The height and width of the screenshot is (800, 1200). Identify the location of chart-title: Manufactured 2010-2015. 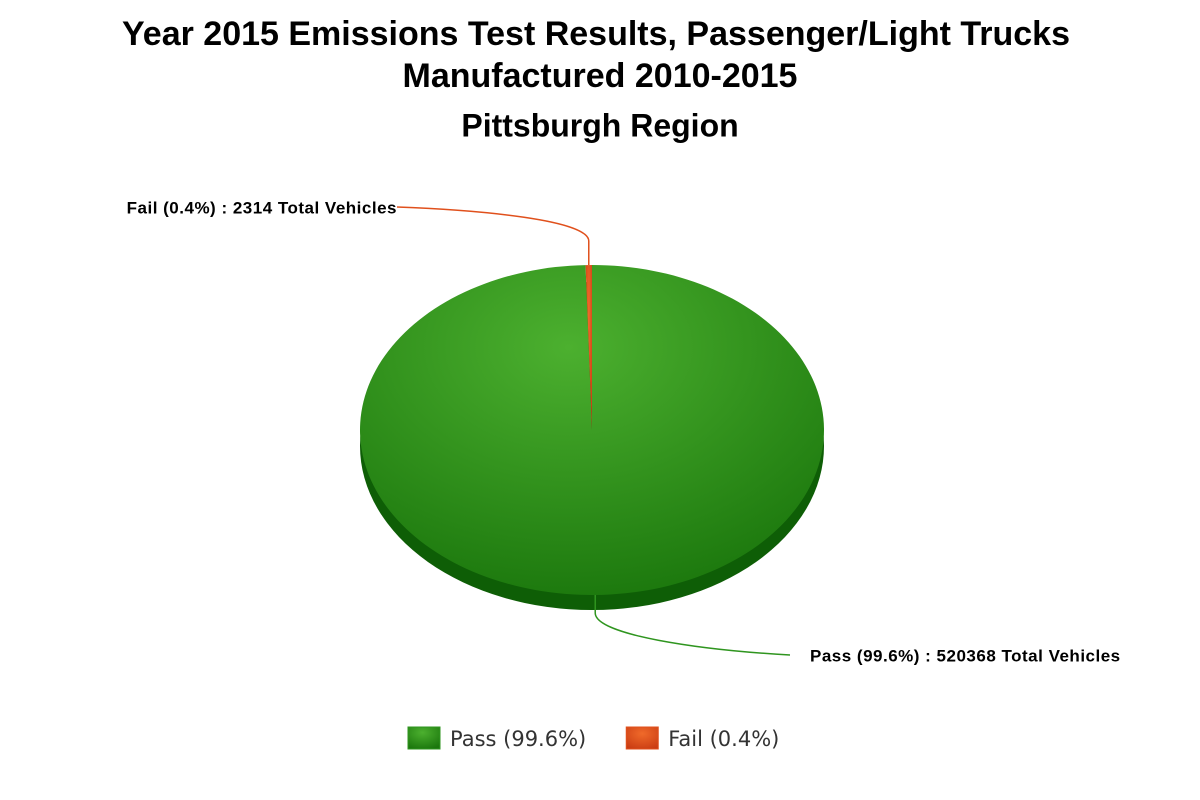
(600, 76).